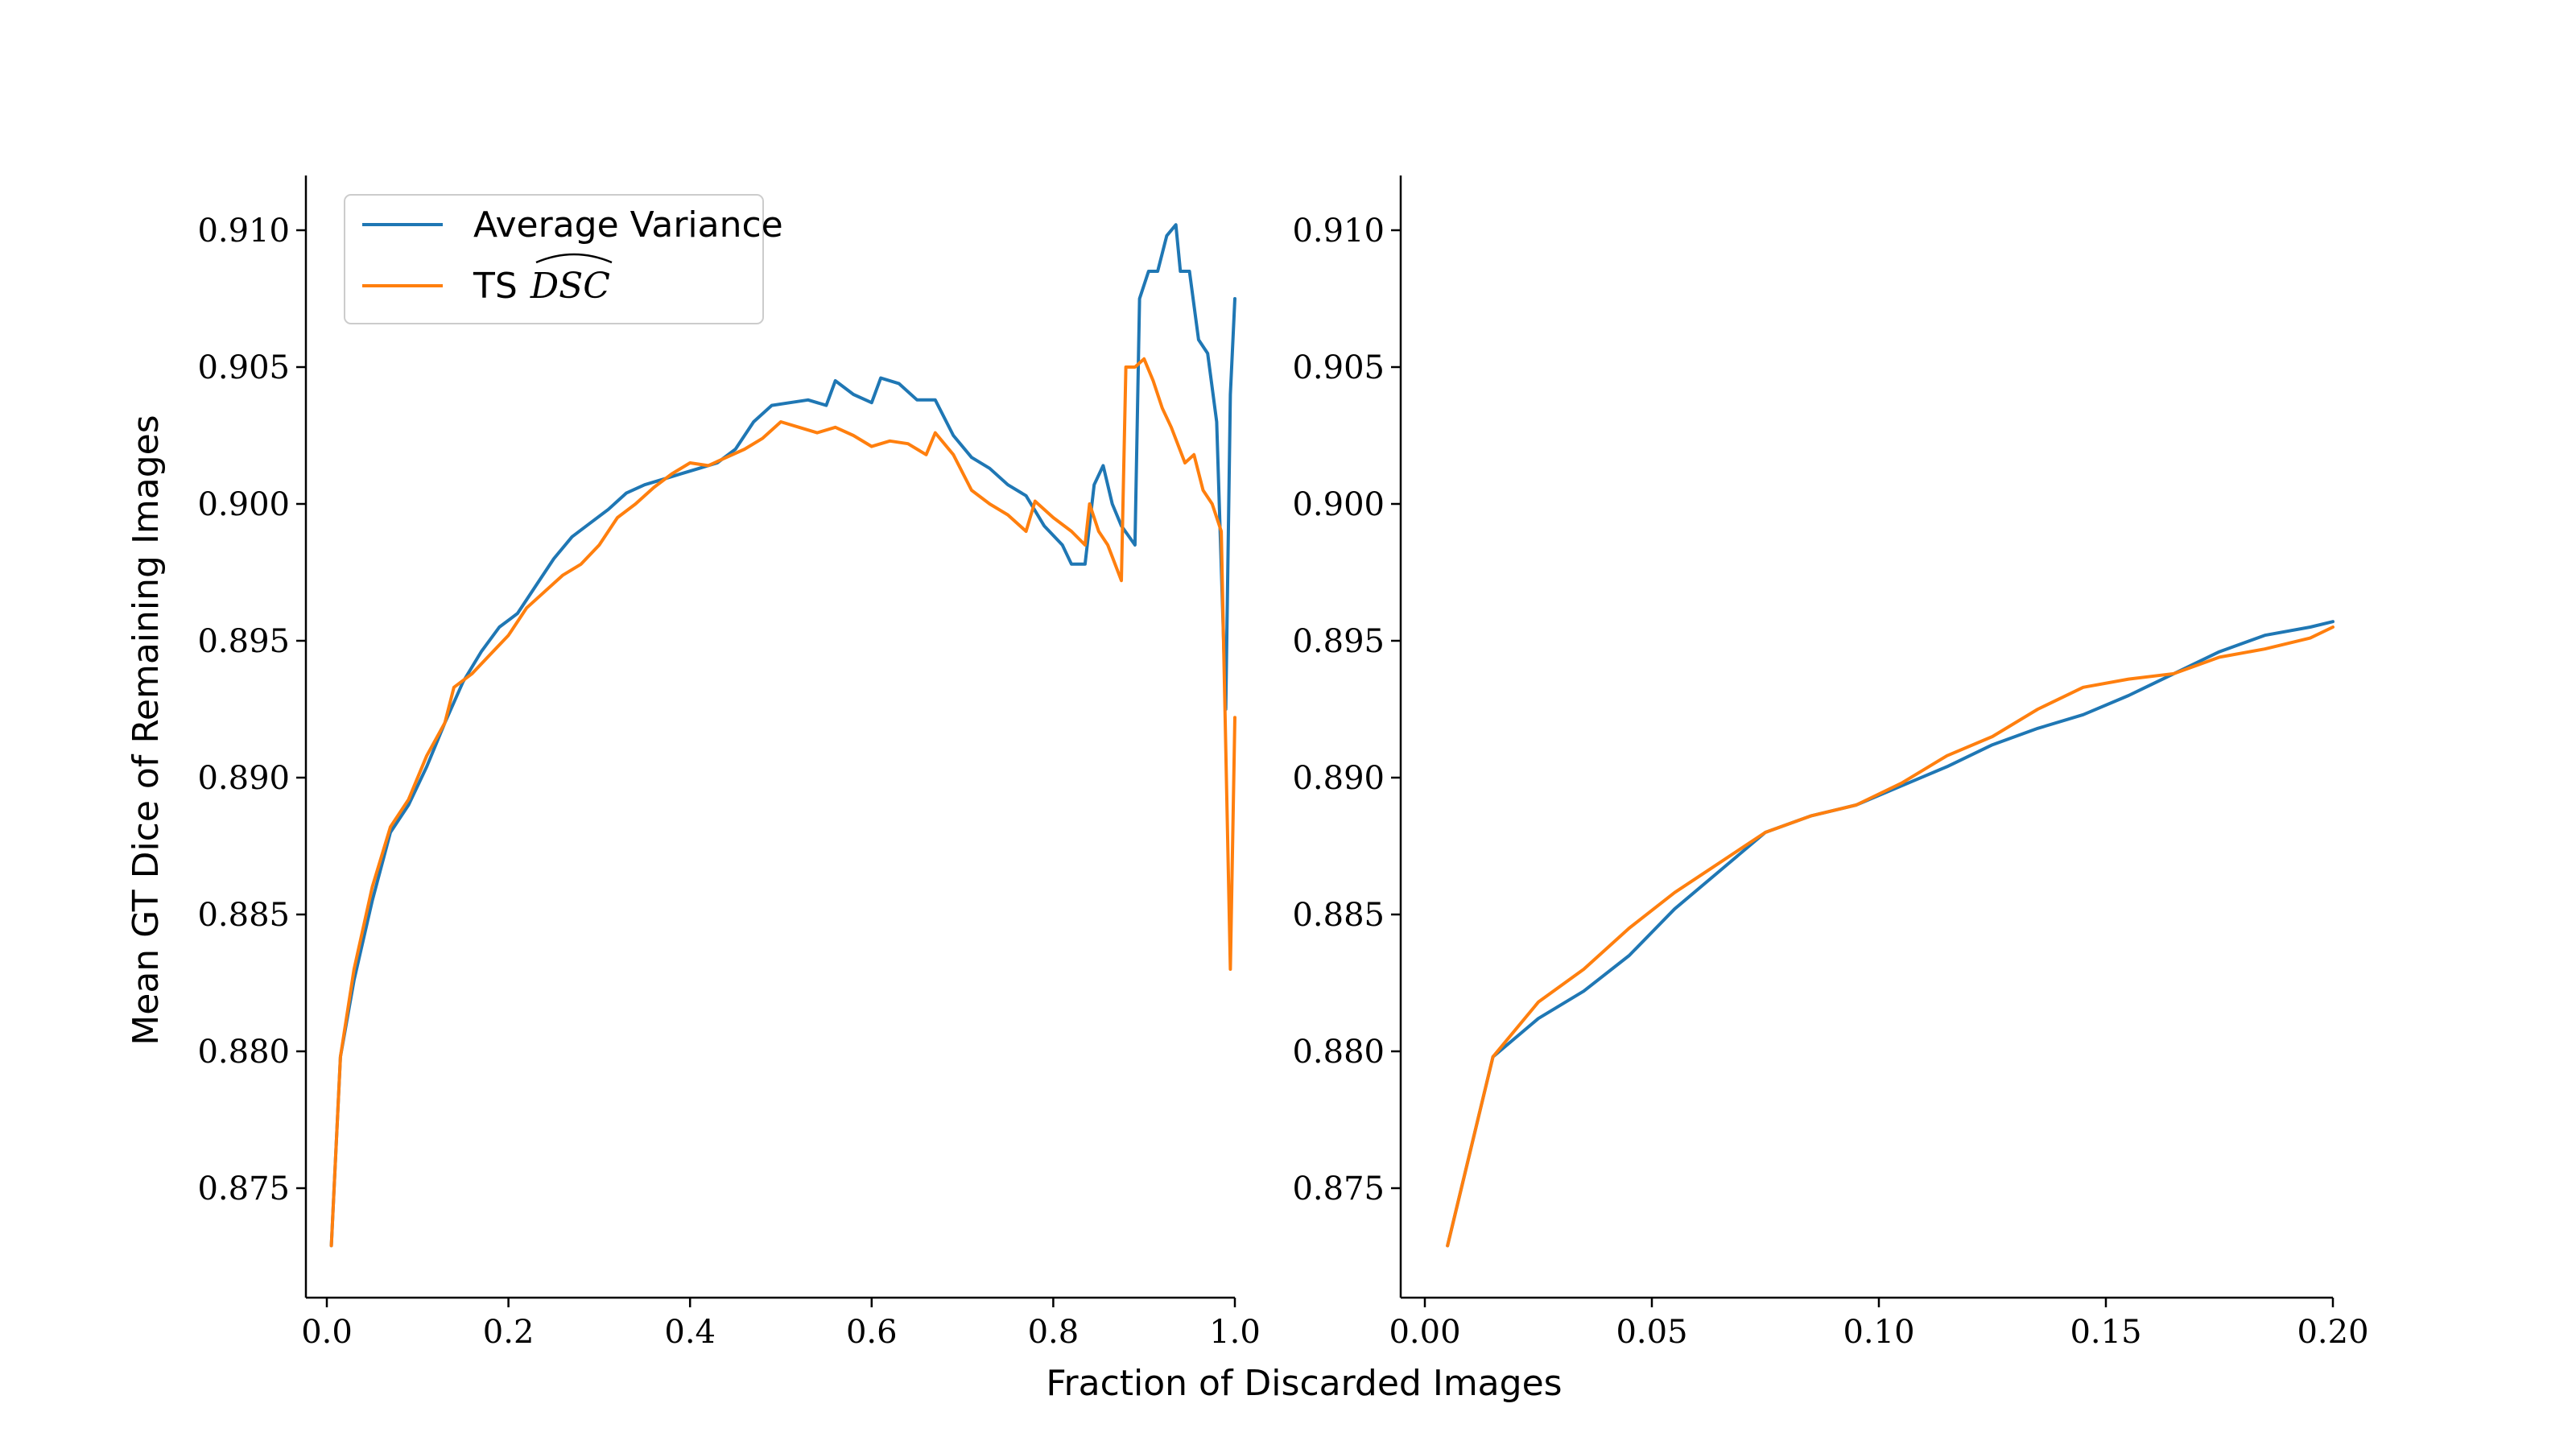 This screenshot has height=1449, width=2576. What do you see at coordinates (146, 730) in the screenshot?
I see `y-axis-title: Mean GT Dice of Remaining Images` at bounding box center [146, 730].